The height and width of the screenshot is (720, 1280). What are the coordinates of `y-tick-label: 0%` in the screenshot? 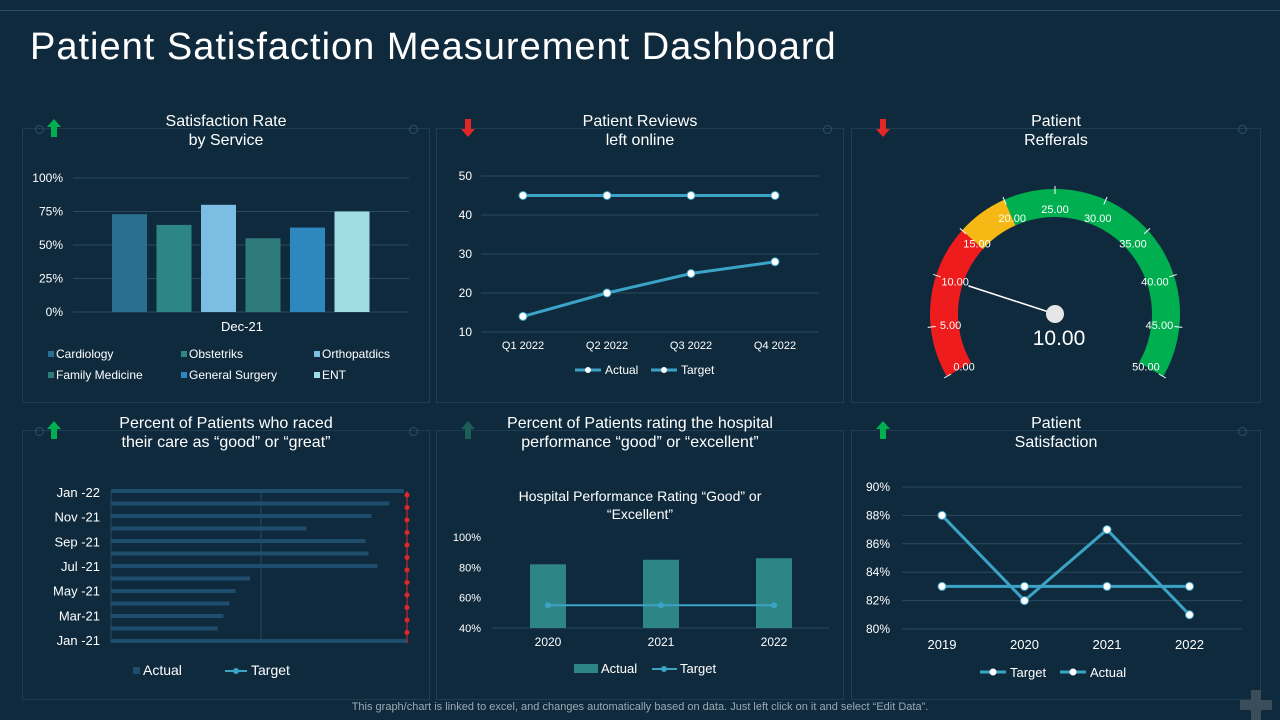 It's located at (55, 312).